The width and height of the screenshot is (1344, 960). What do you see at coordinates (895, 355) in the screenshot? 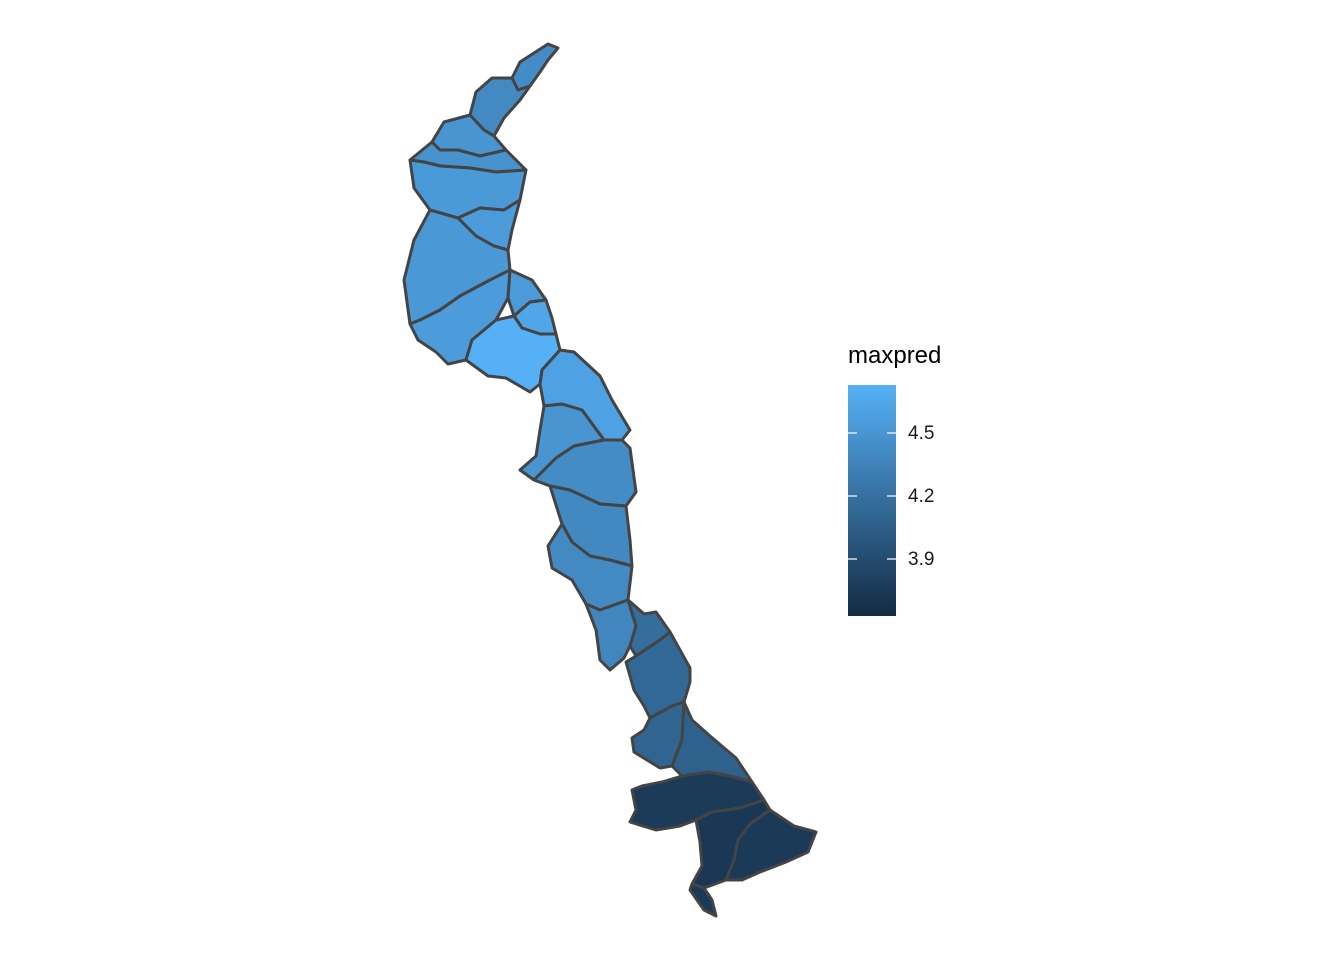
I see `legend-title: maxpred` at bounding box center [895, 355].